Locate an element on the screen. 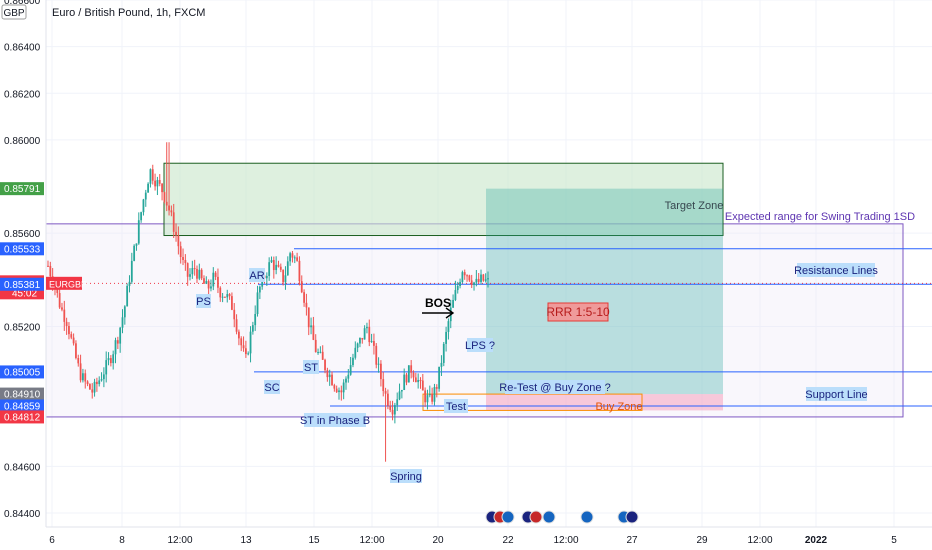  y-tick-label: 0.86400 is located at coordinates (22, 48).